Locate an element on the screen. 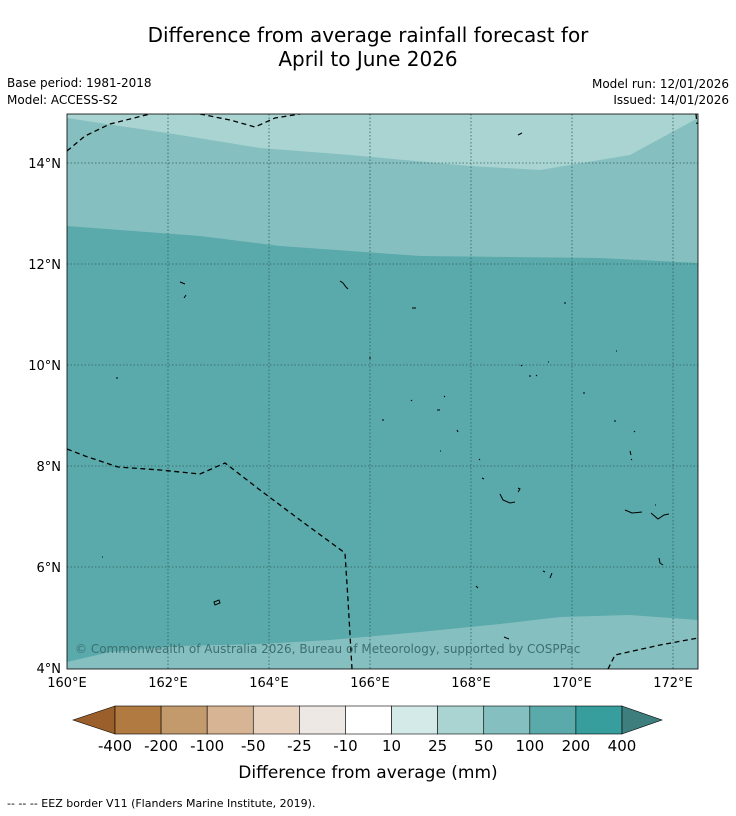 This screenshot has width=736, height=816. colorbar: -400 -200 -100 -50 -25 -10 10 25 50 100 200 400 is located at coordinates (367, 730).